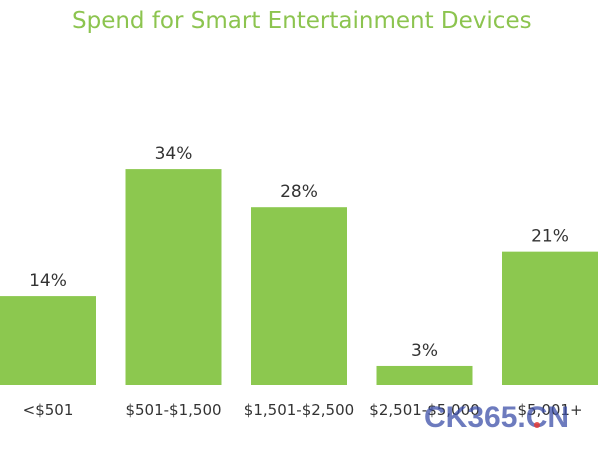  What do you see at coordinates (299, 192) in the screenshot?
I see `data-label-3: 28%` at bounding box center [299, 192].